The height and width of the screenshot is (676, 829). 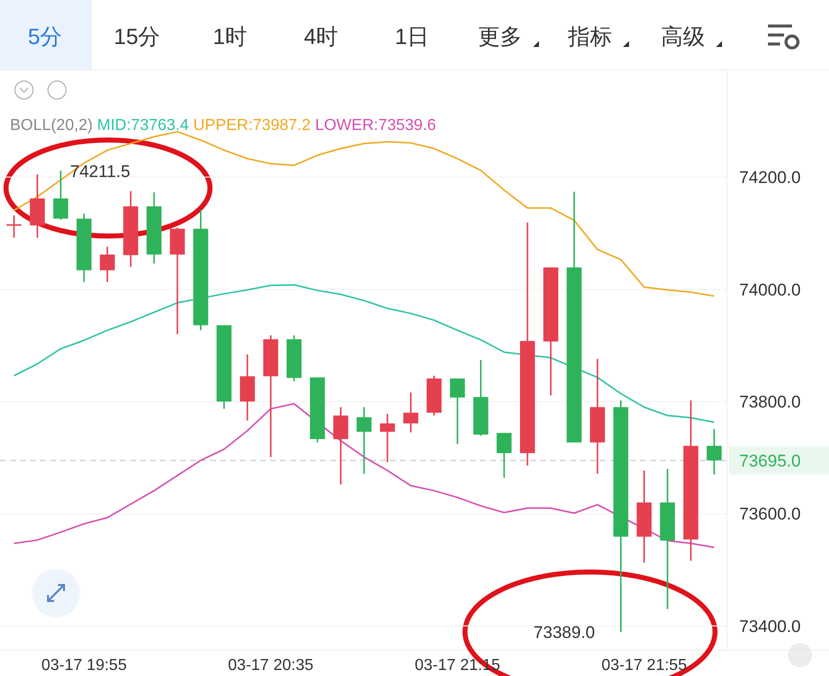 What do you see at coordinates (770, 514) in the screenshot?
I see `y-tick-label: 73600.0` at bounding box center [770, 514].